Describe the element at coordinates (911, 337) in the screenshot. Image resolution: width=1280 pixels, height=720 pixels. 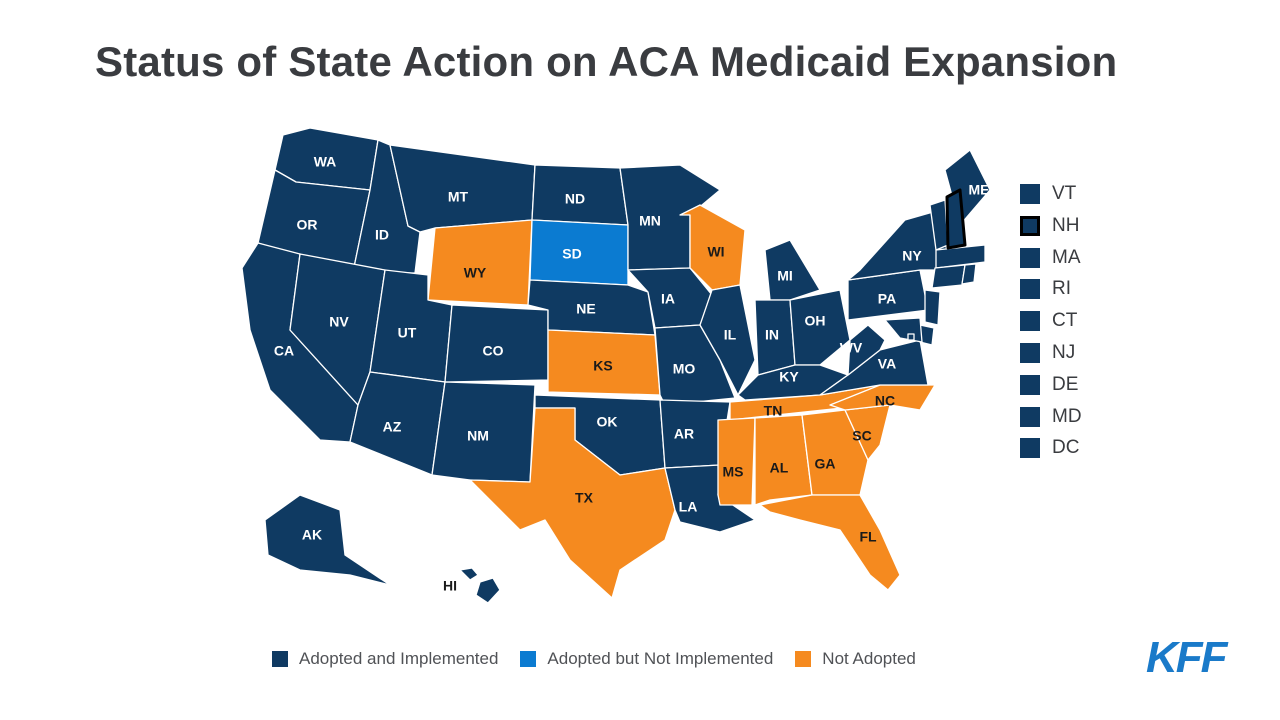
I see `state-dc` at that location.